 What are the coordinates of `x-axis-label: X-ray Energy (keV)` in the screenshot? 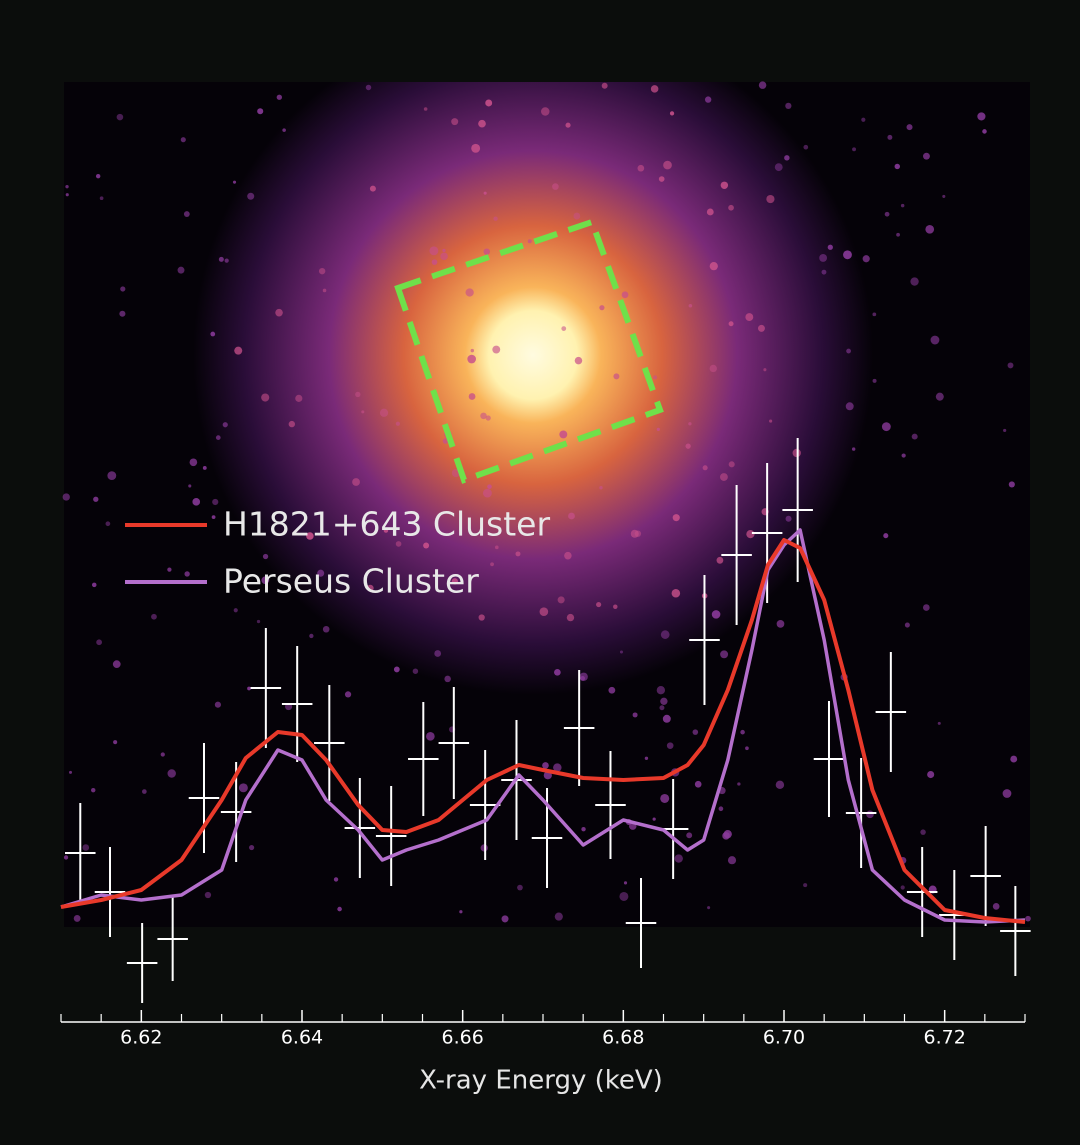 It's located at (541, 1081).